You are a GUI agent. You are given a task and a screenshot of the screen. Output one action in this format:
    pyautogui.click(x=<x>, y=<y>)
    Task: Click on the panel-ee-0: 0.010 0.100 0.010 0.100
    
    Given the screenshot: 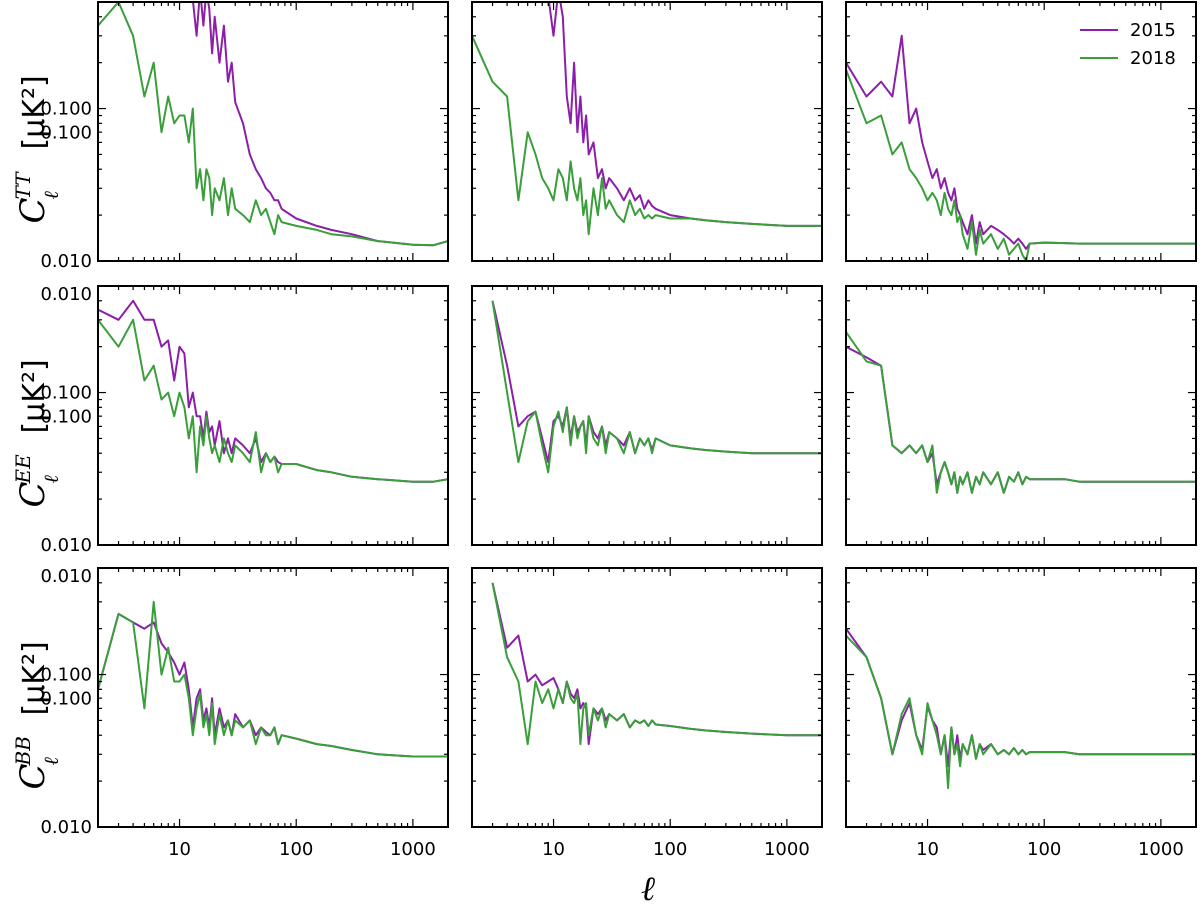 What is the action you would take?
    pyautogui.click(x=244, y=420)
    